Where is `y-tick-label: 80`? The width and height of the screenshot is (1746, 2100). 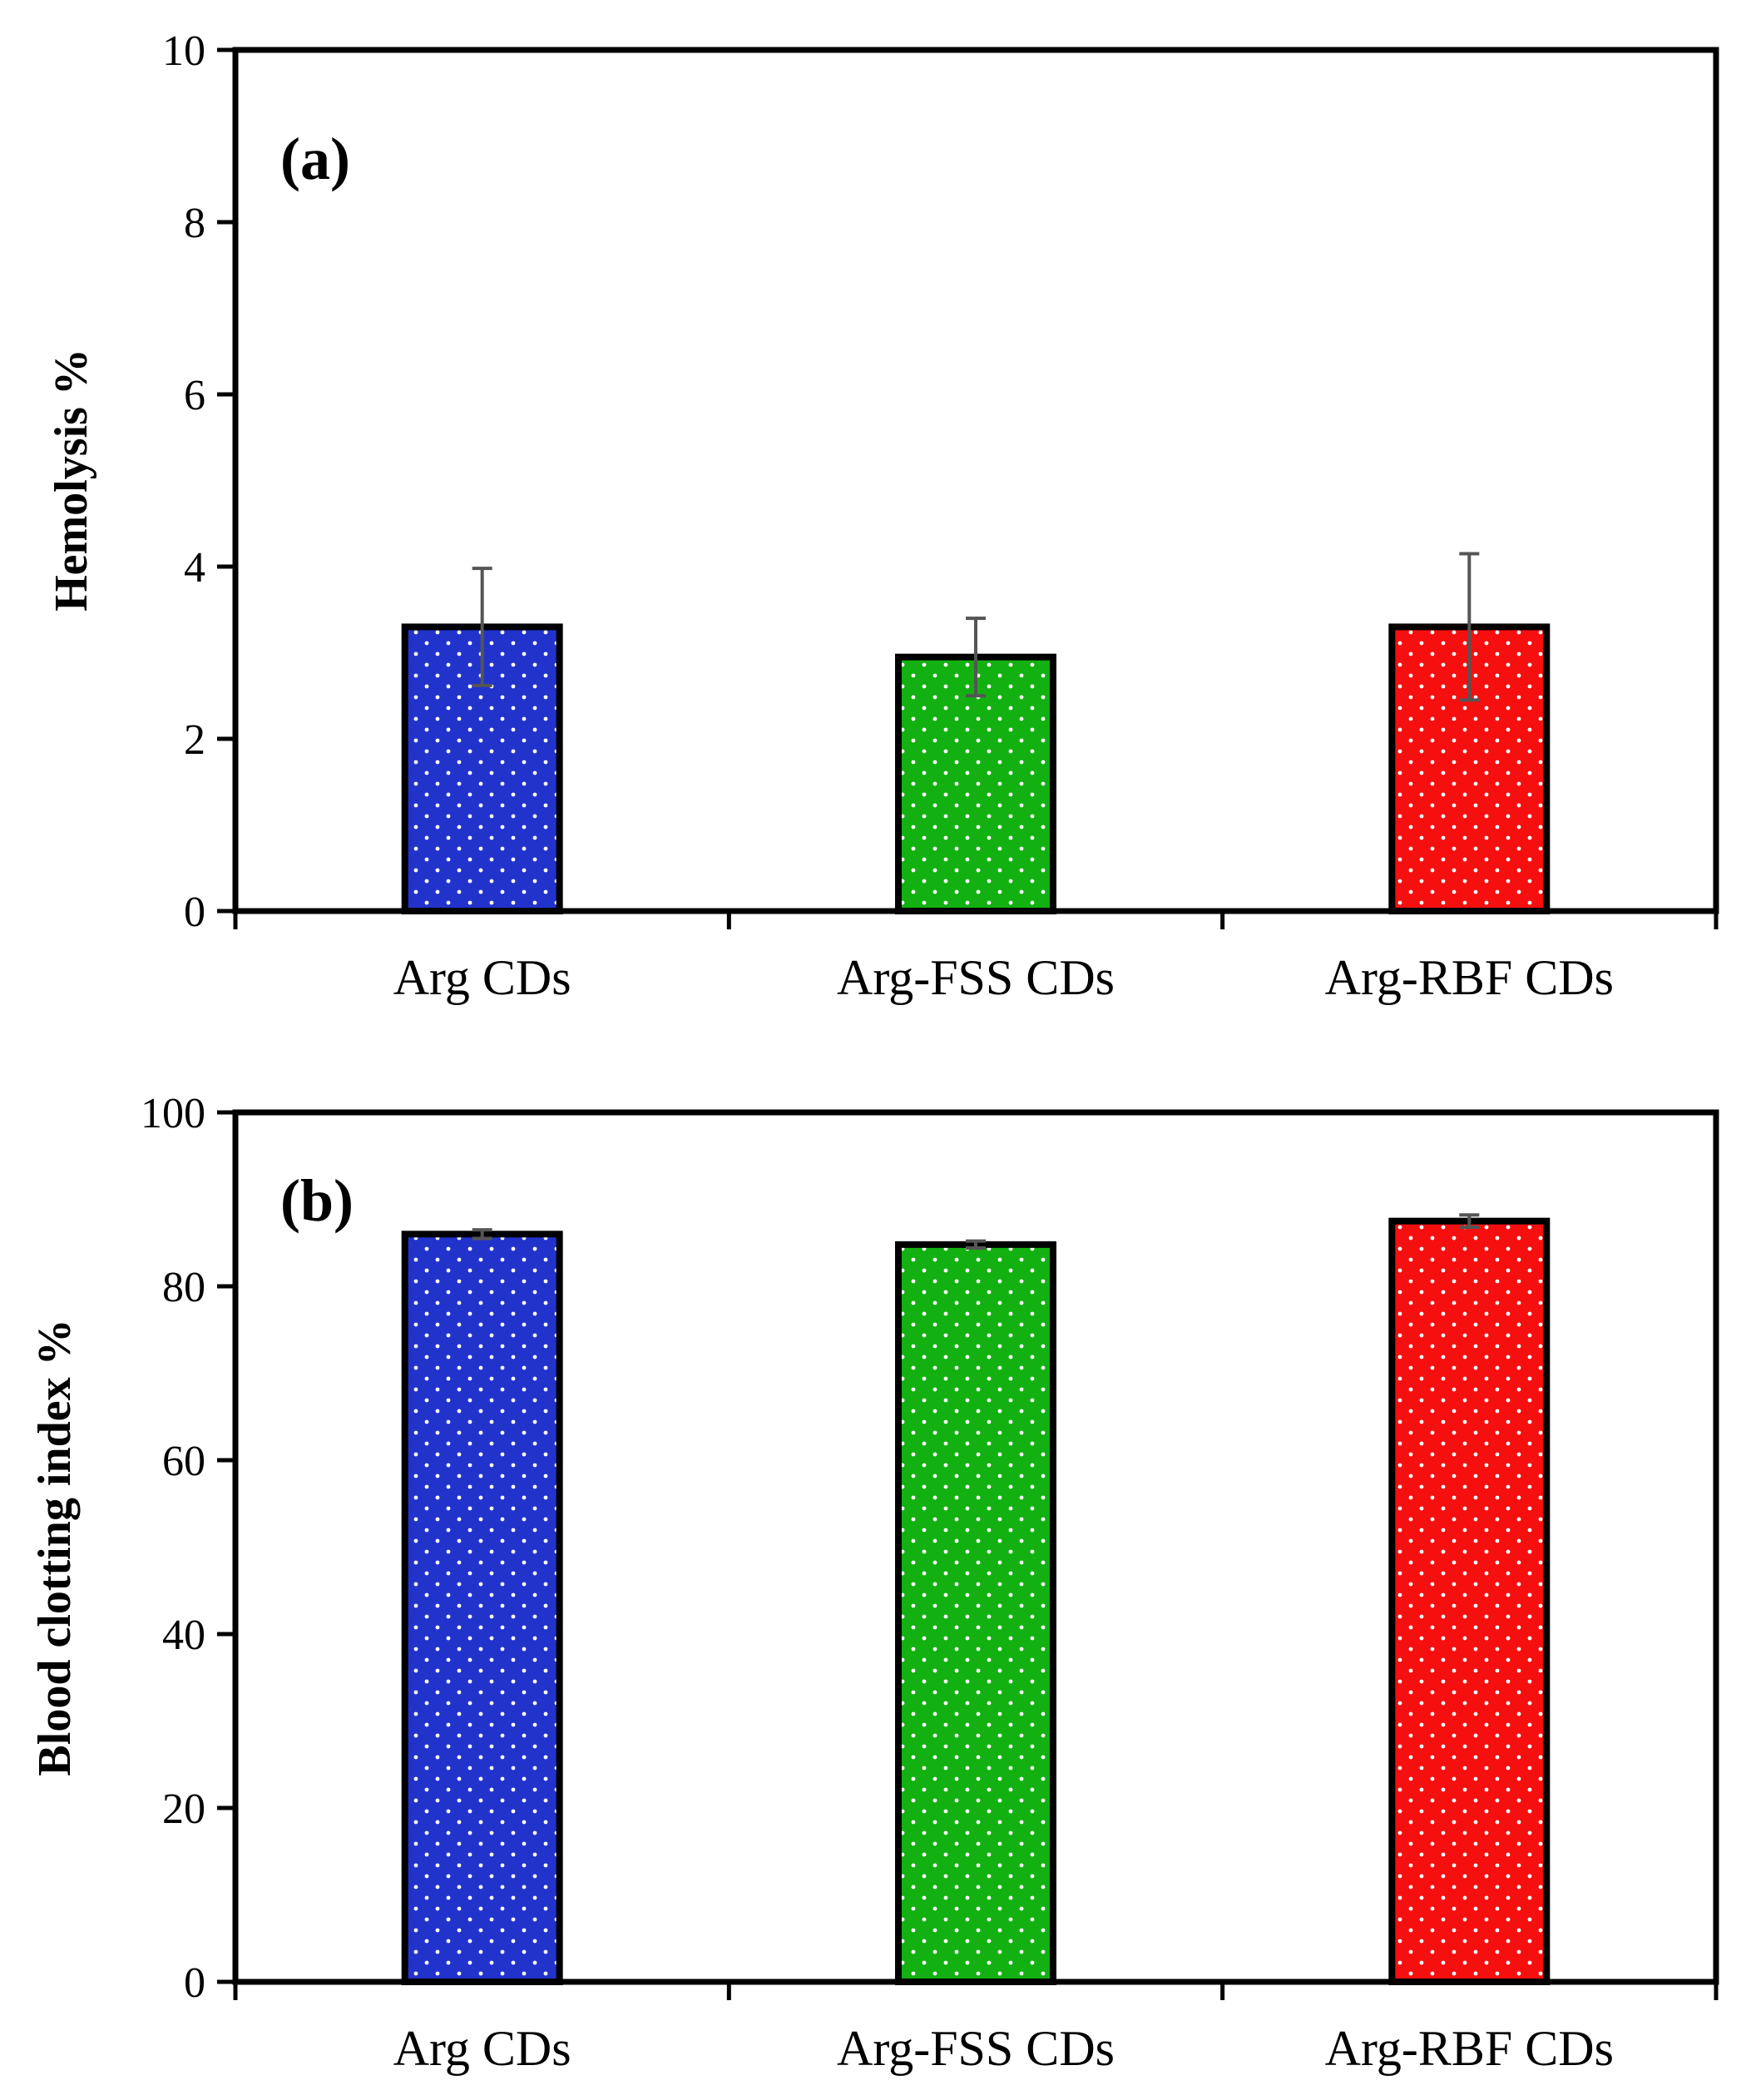
y-tick-label: 80 is located at coordinates (183, 1287).